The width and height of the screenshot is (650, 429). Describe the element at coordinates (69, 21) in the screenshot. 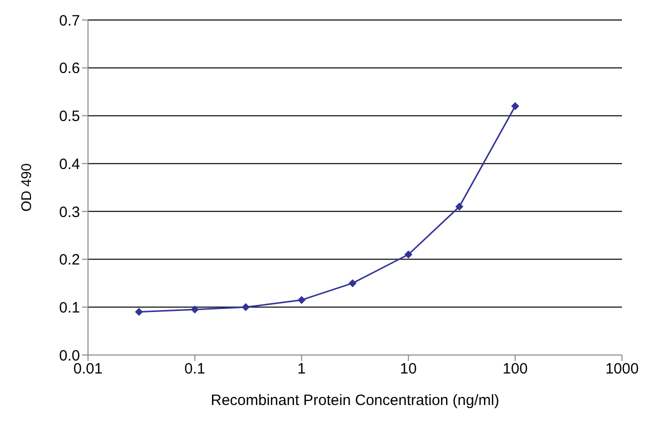

I see `y-tick-label: 0.7` at that location.